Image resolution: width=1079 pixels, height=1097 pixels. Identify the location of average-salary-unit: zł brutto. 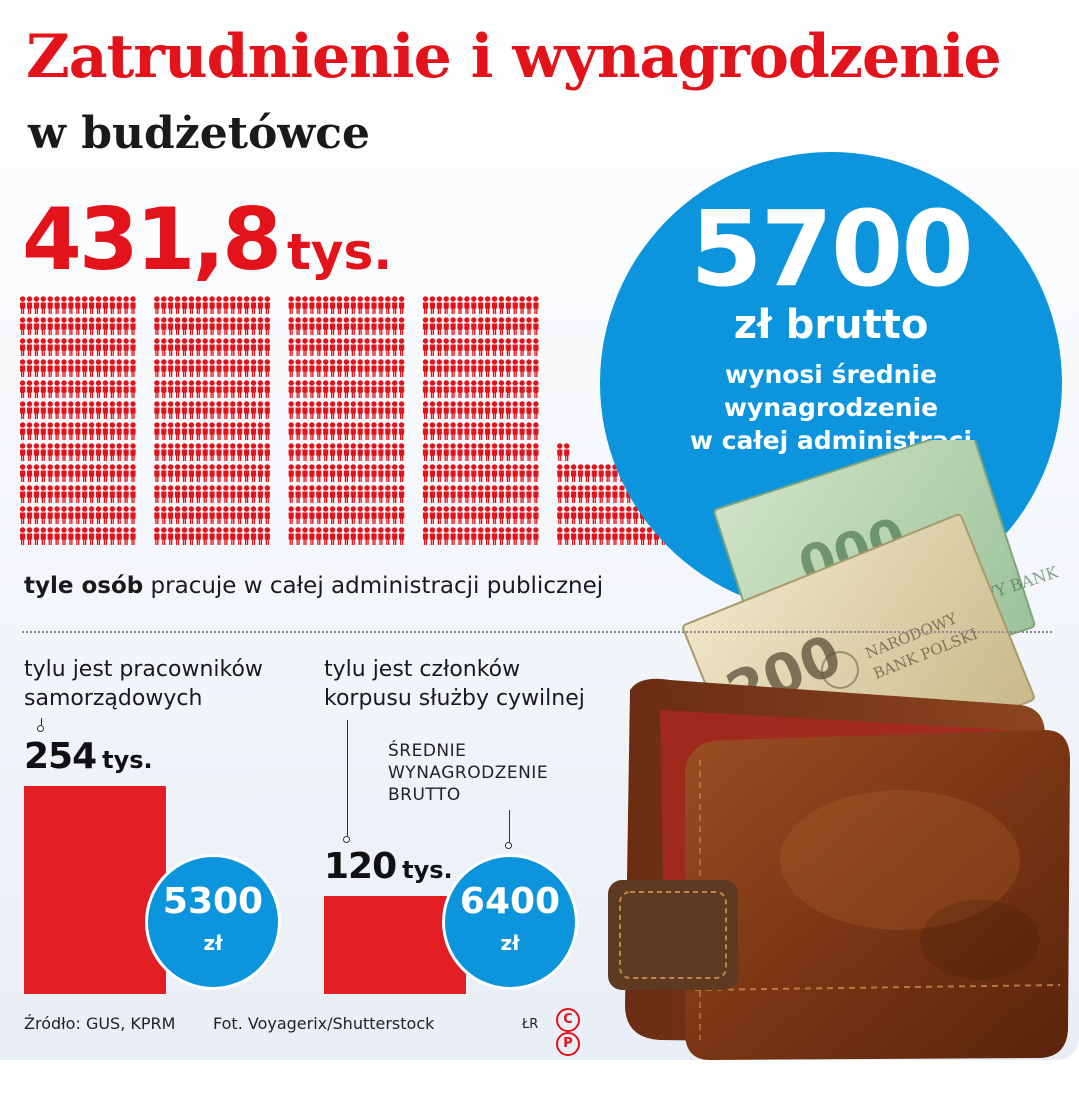
(831, 325).